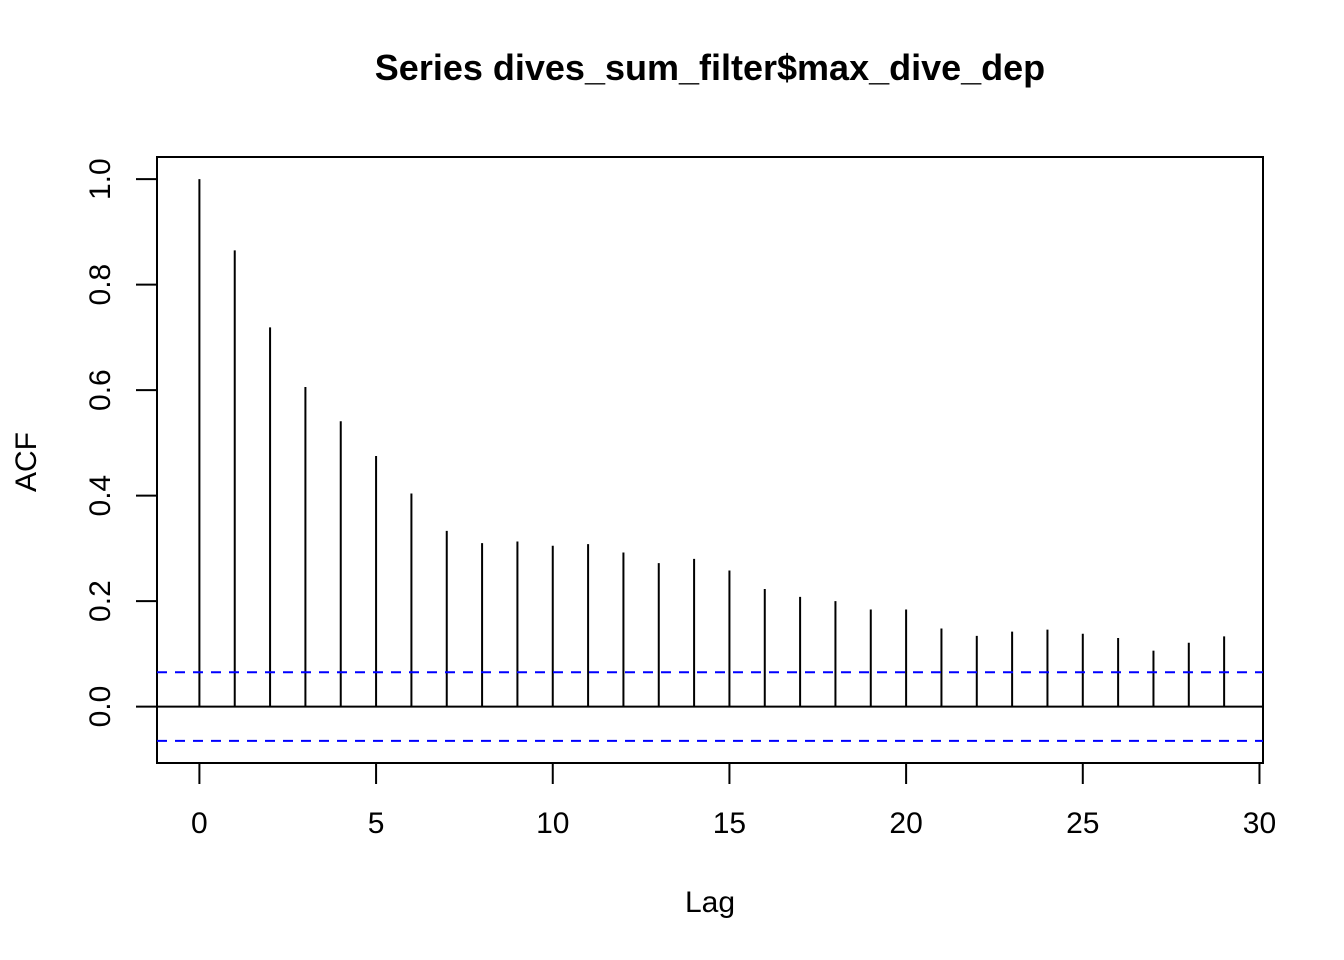 The image size is (1344, 960). I want to click on y-tick-label: 0.2, so click(100, 601).